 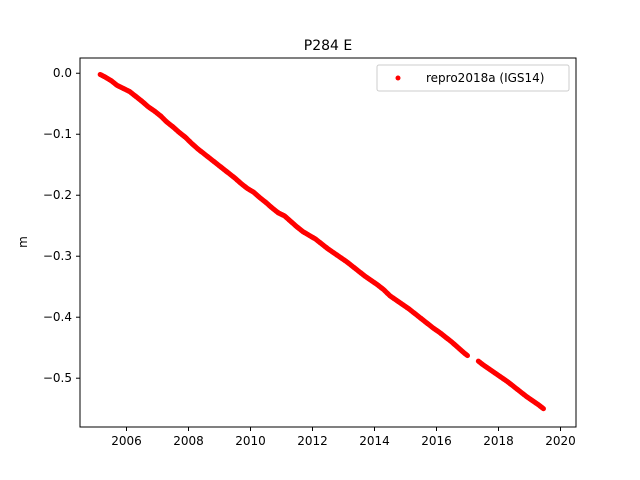 I want to click on x-tick-label: 2008, so click(x=188, y=441).